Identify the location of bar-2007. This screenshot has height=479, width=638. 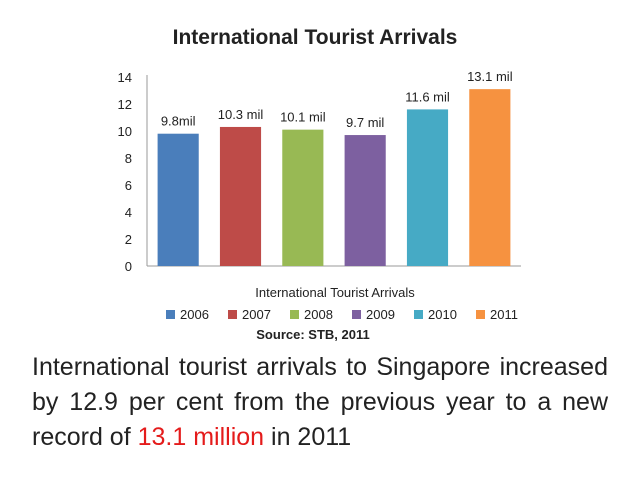
(240, 196).